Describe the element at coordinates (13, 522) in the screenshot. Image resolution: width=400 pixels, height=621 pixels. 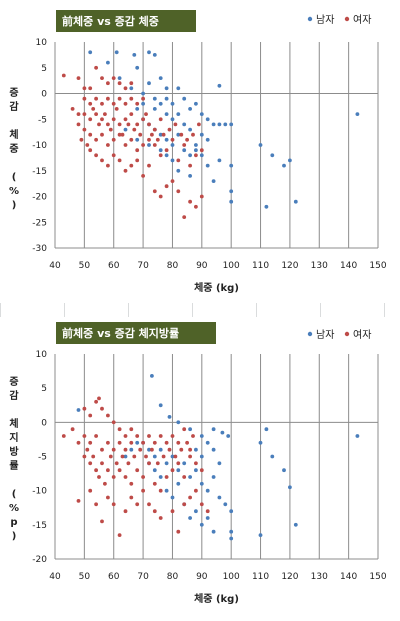
I see `y-axis-title-char: p` at that location.